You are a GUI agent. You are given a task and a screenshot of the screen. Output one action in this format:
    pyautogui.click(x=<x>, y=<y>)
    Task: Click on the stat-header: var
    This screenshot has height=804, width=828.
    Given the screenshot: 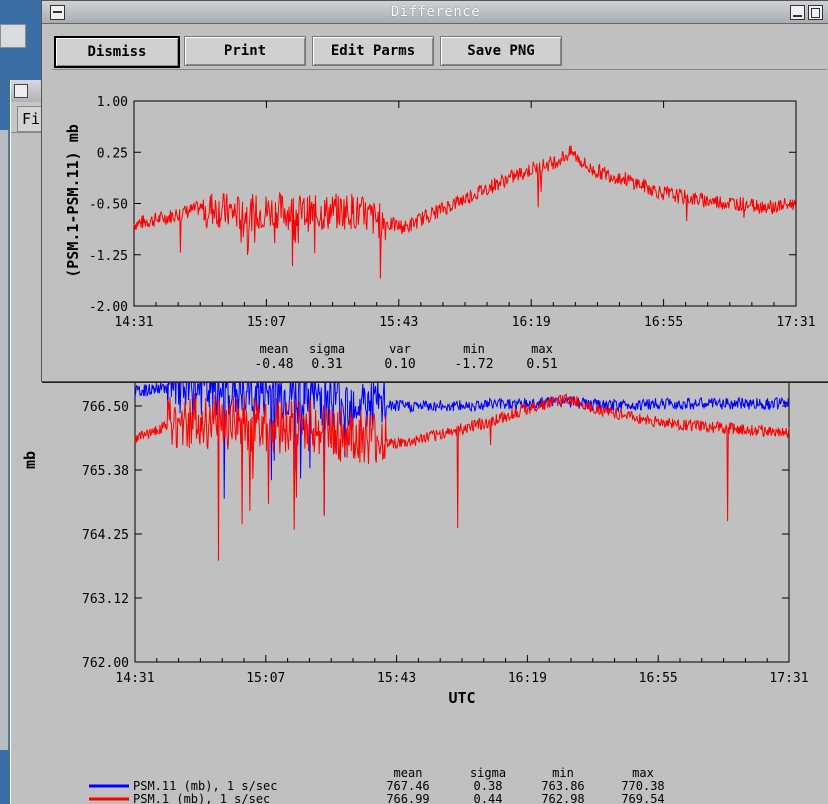 What is the action you would take?
    pyautogui.click(x=400, y=349)
    